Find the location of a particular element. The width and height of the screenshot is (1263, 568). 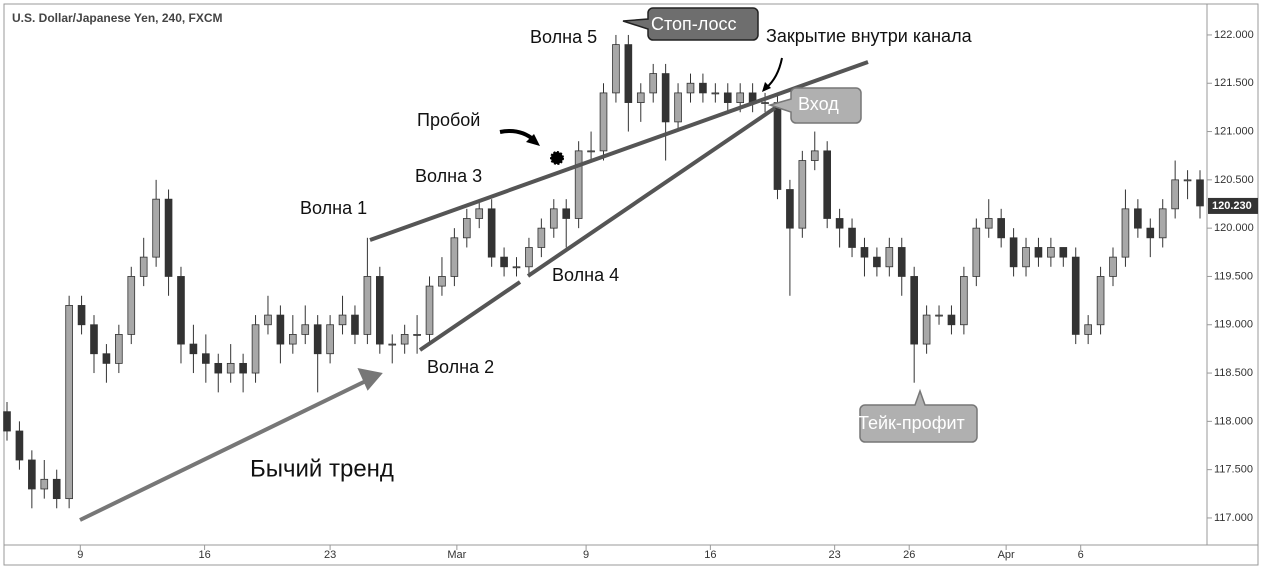

annotation: Стоп-лосс is located at coordinates (694, 24).